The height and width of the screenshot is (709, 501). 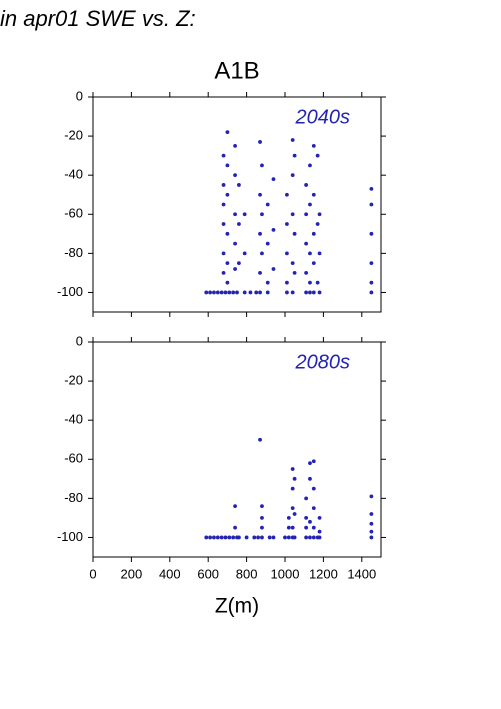 What do you see at coordinates (361, 573) in the screenshot?
I see `x-tick-label: 1400` at bounding box center [361, 573].